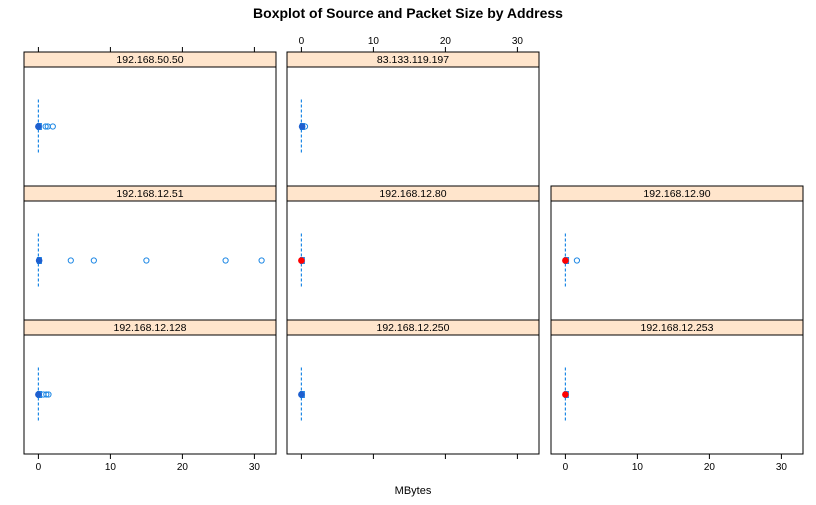  Describe the element at coordinates (149, 194) in the screenshot. I see `strip-label: 192.168.12.51` at that location.